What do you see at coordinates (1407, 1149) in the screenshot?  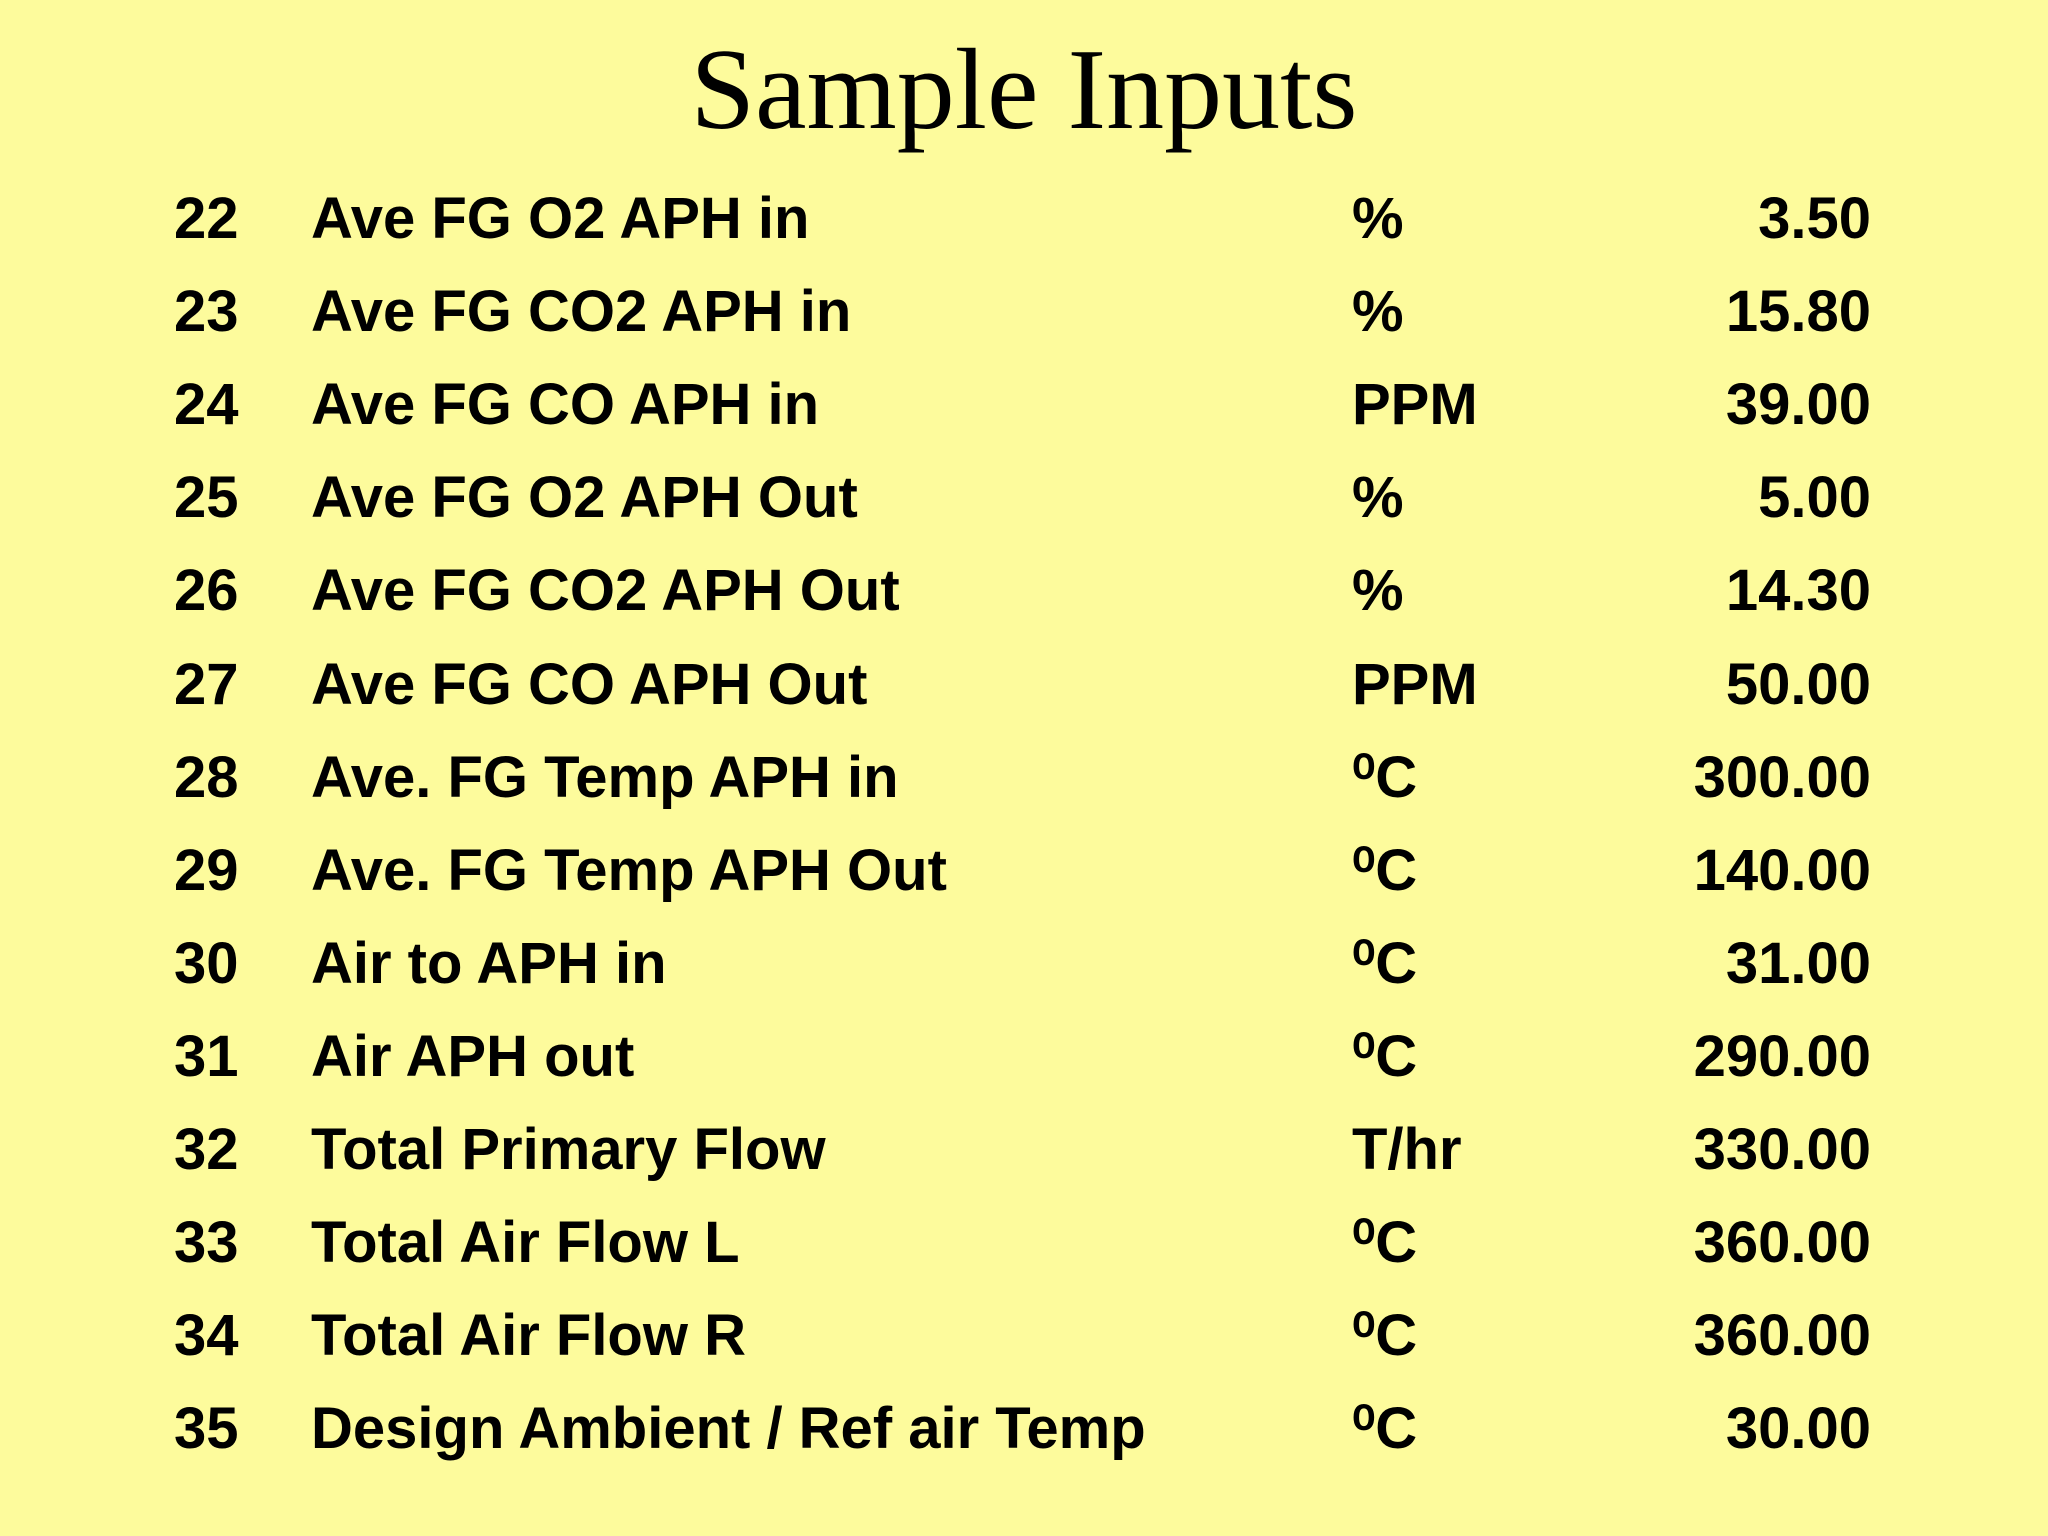 I see `row-unit: T/hr` at bounding box center [1407, 1149].